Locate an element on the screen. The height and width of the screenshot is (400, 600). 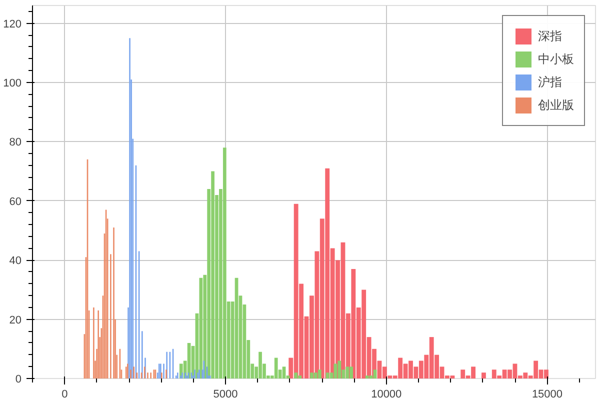
y-tick-label: 60 is located at coordinates (15, 202).